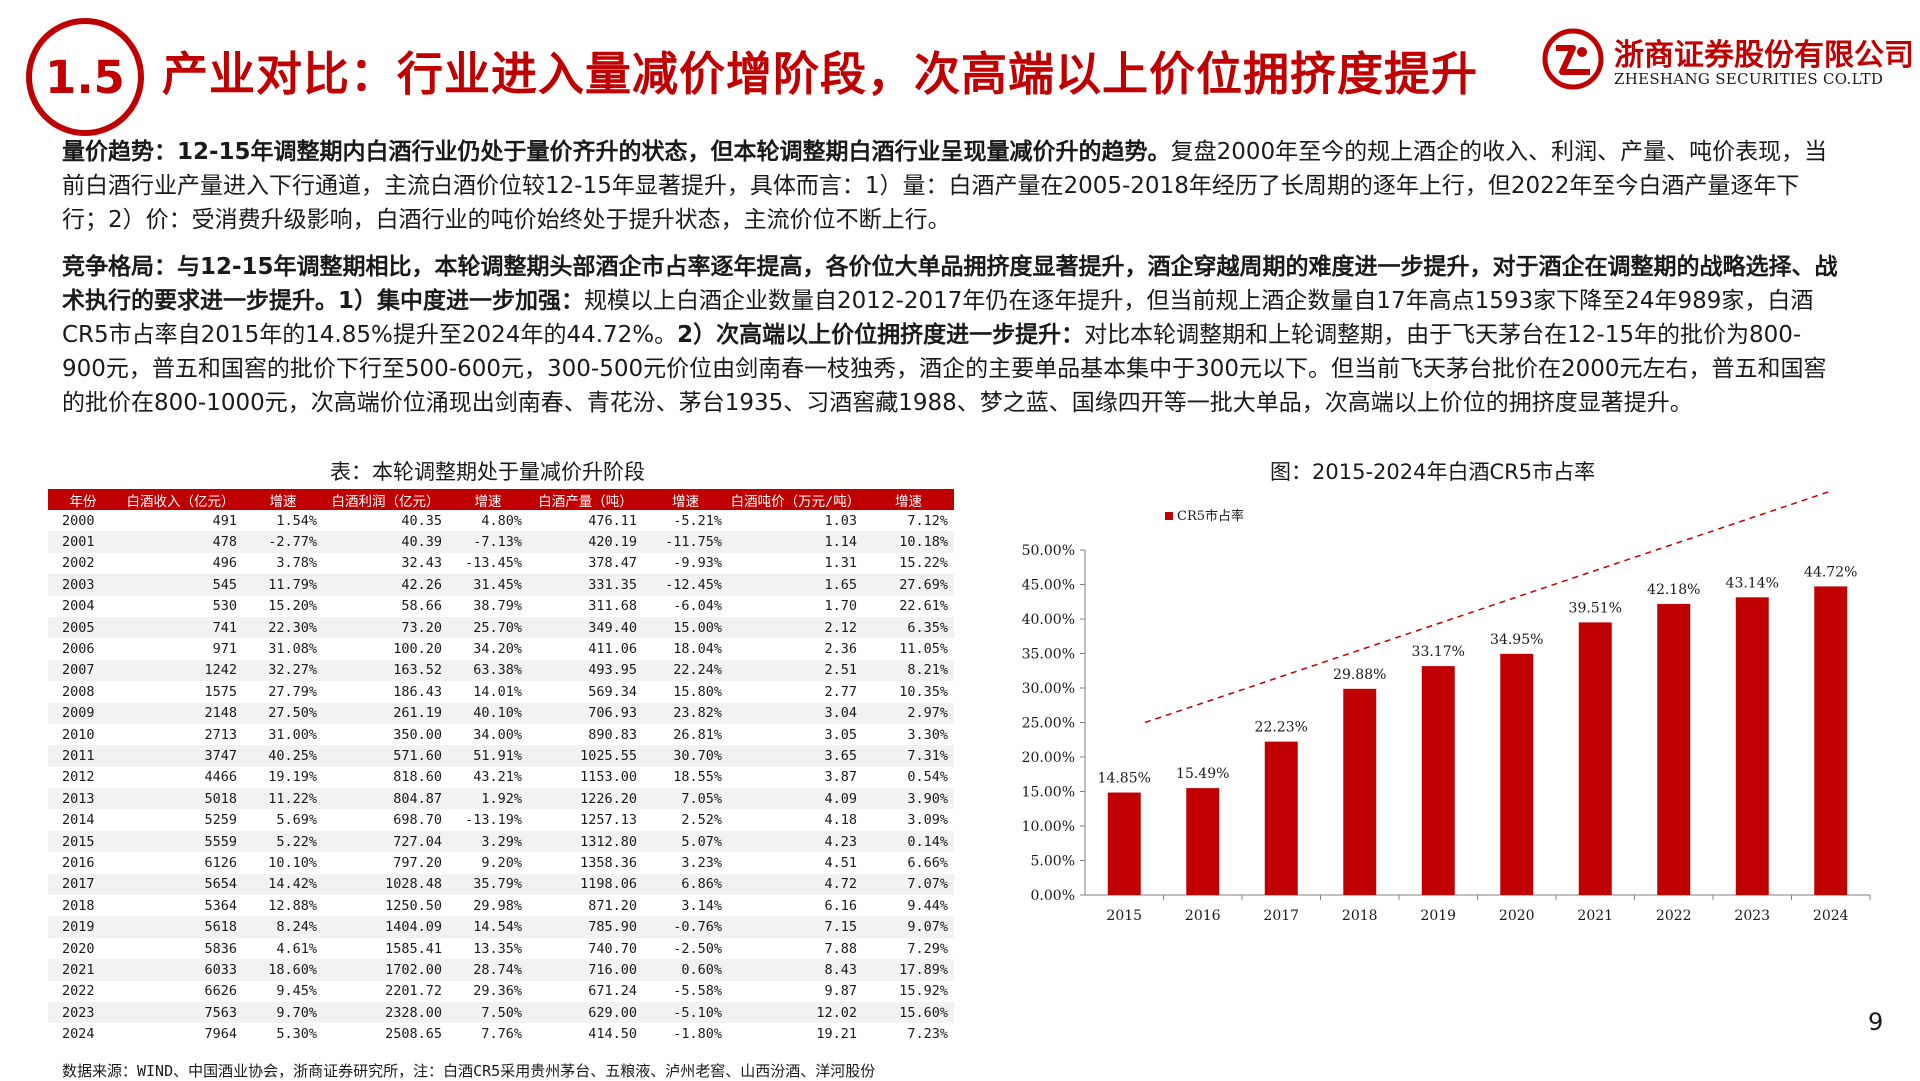 The image size is (1920, 1081). Describe the element at coordinates (585, 756) in the screenshot. I see `table-cell: 1025.55` at that location.